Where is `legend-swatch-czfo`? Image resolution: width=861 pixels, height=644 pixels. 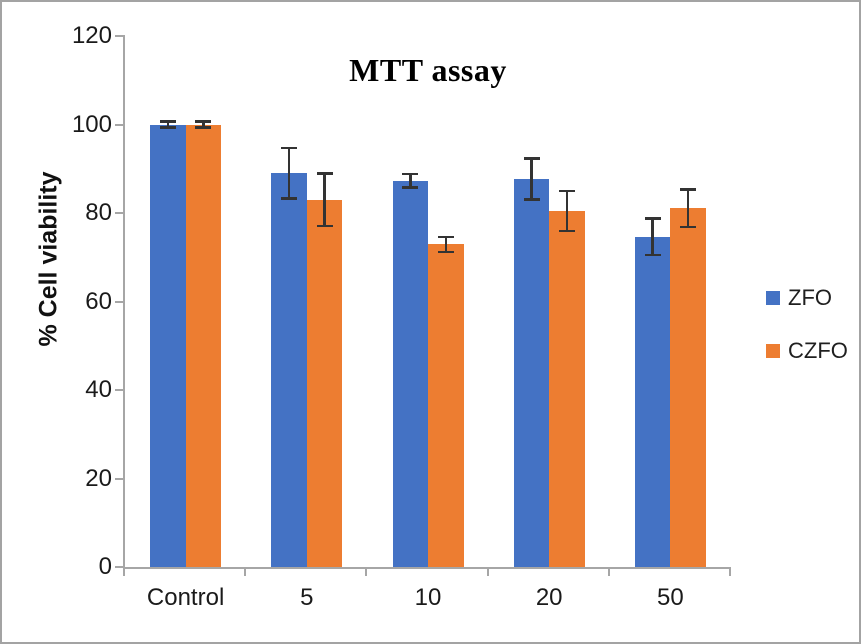
legend-swatch-czfo is located at coordinates (773, 351).